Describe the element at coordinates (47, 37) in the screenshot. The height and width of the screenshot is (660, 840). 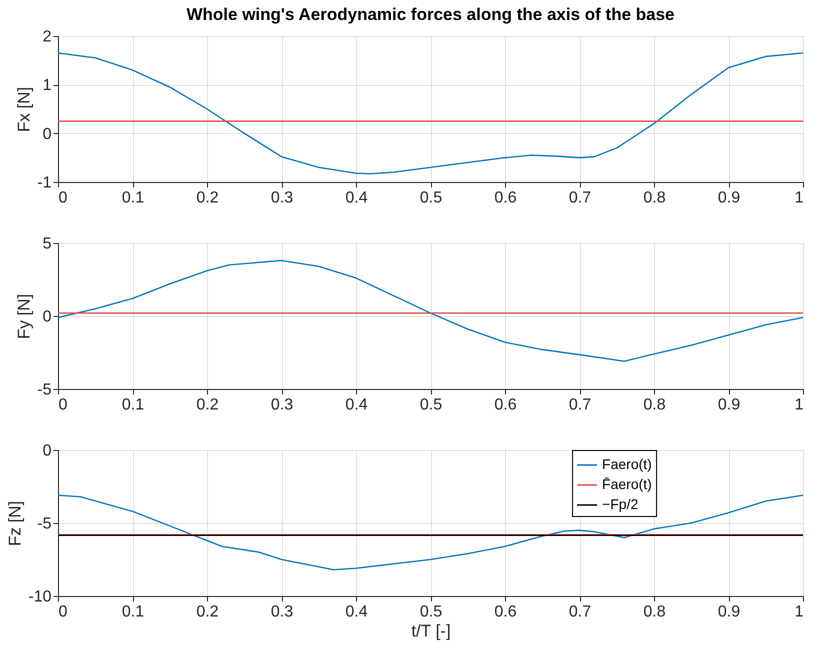
I see `y-tick-label: 2` at that location.